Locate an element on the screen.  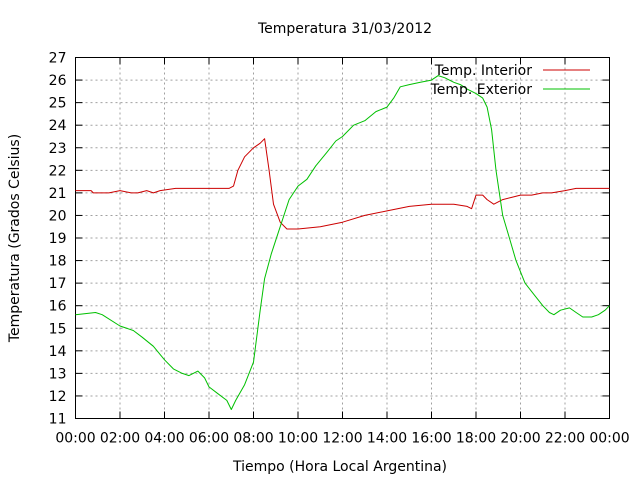
x-tick-label: 16:00 is located at coordinates (431, 439).